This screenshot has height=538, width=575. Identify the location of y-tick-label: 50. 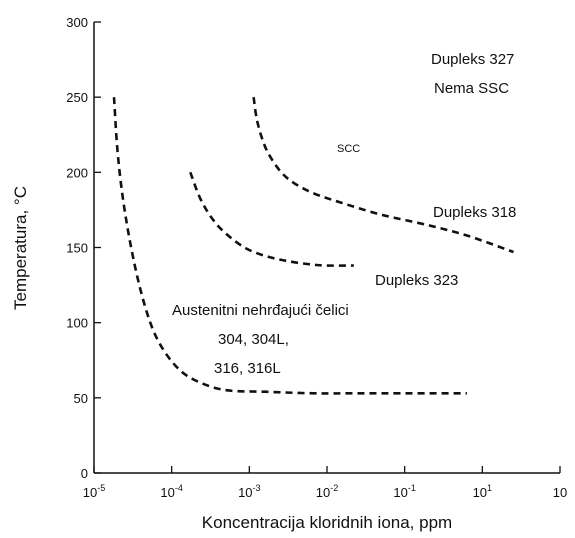
(81, 398).